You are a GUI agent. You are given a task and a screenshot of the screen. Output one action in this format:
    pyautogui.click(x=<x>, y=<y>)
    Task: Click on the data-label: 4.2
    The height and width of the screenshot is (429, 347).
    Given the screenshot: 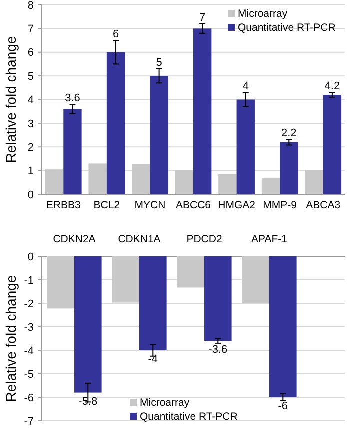 What is the action you would take?
    pyautogui.click(x=332, y=86)
    